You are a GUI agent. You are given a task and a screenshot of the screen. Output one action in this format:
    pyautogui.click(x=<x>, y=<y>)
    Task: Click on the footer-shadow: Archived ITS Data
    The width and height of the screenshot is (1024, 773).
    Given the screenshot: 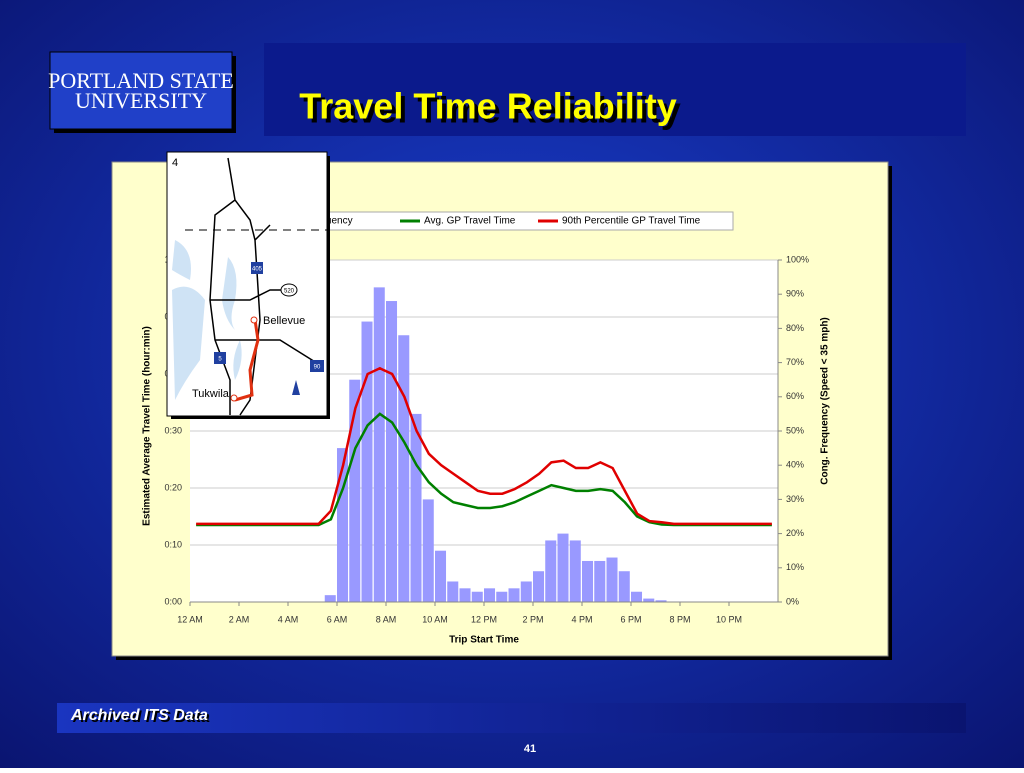 What is the action you would take?
    pyautogui.click(x=141, y=717)
    